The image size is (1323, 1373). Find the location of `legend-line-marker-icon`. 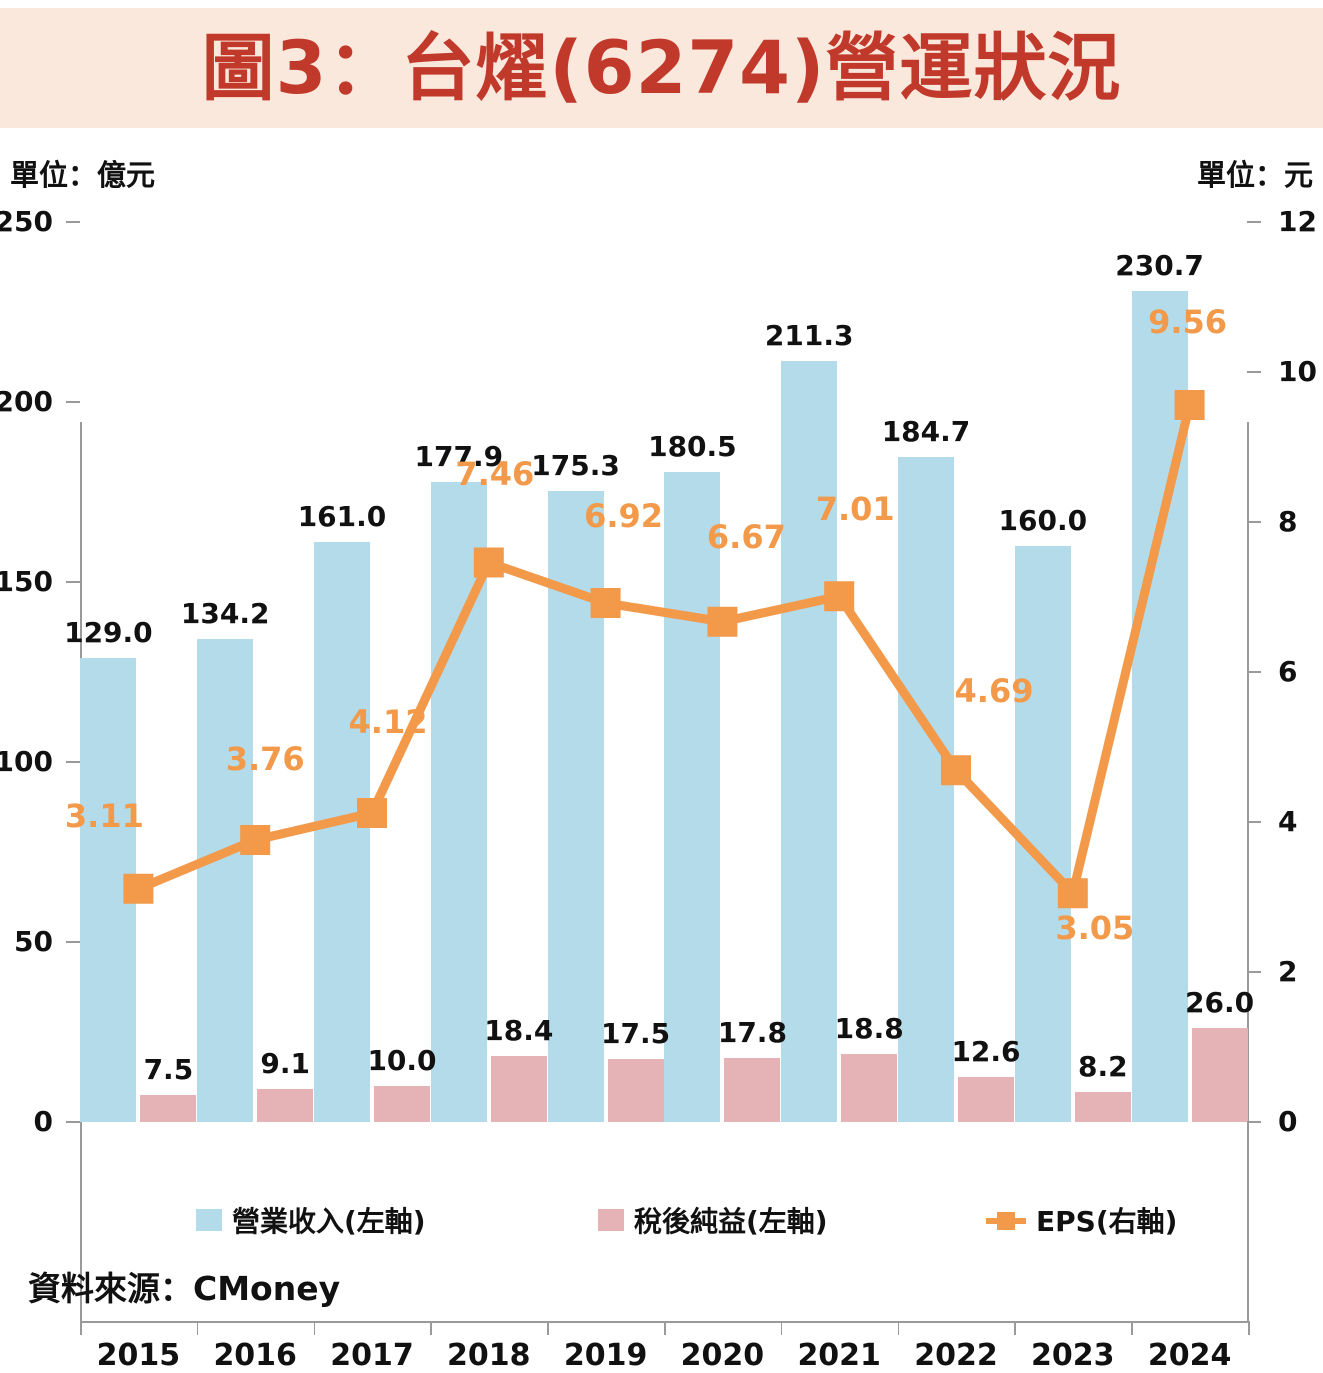

legend-line-marker-icon is located at coordinates (1006, 1220).